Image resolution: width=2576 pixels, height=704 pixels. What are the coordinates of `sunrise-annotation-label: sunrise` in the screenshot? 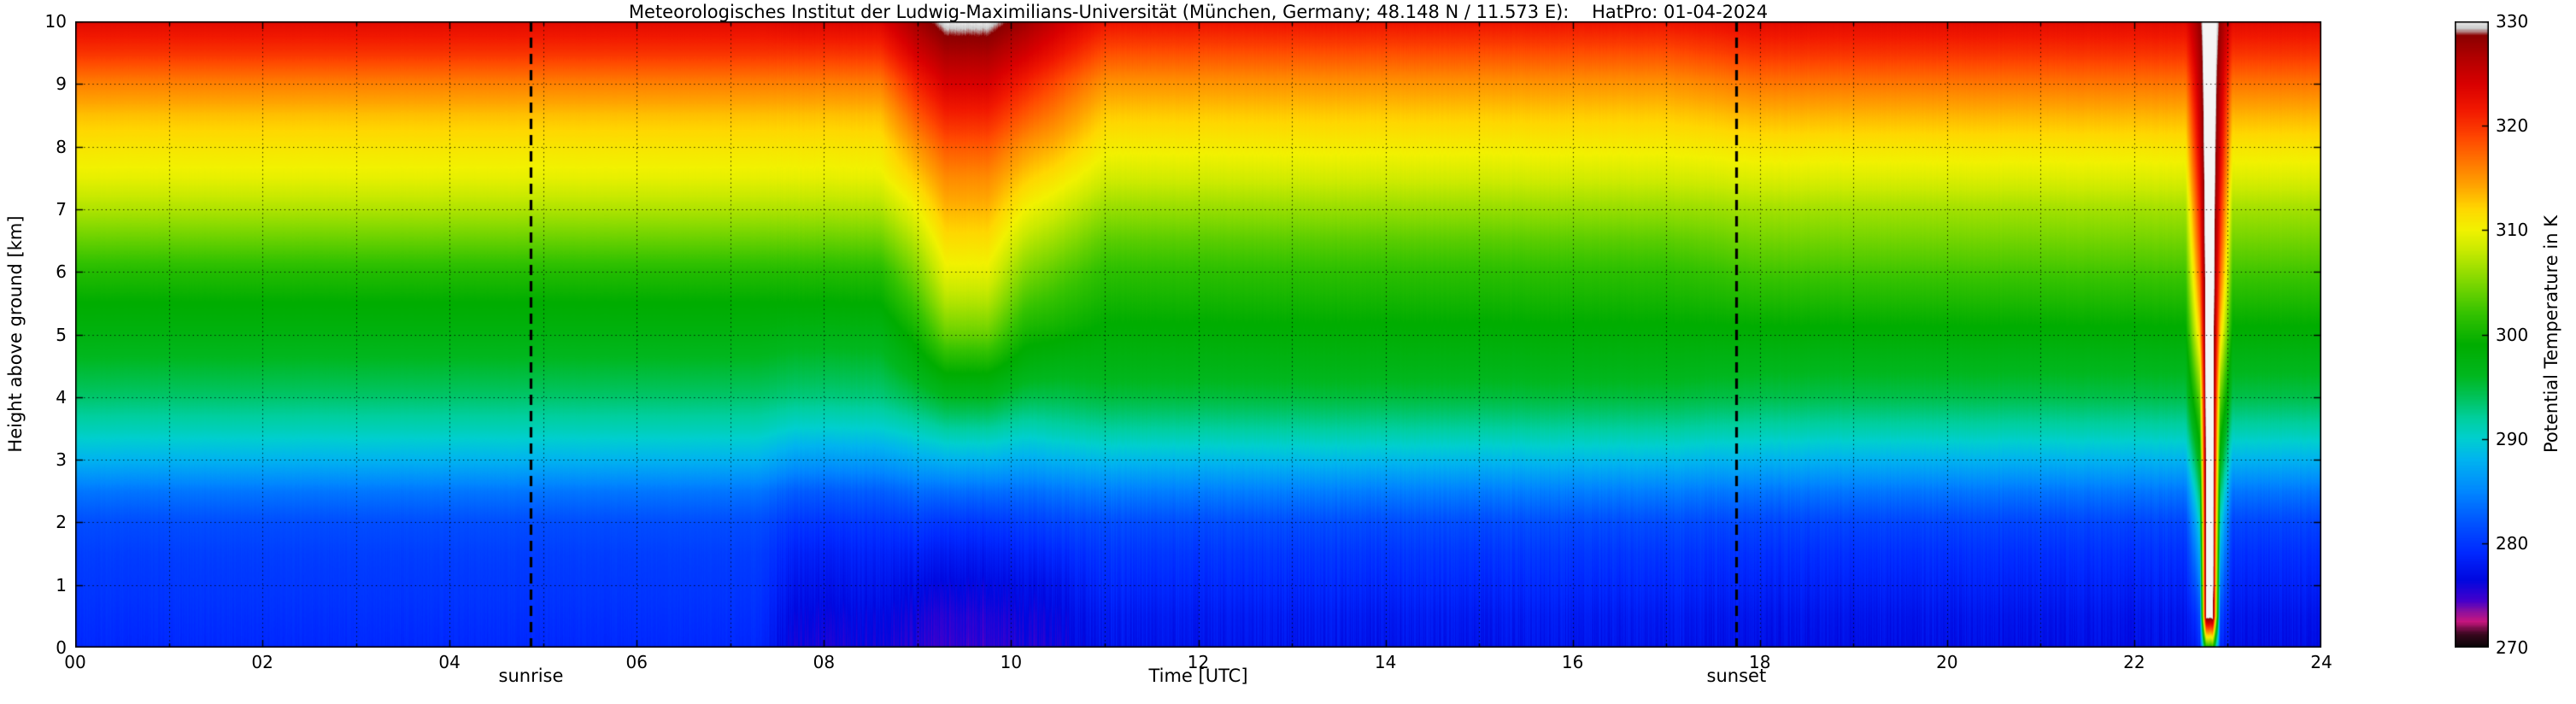 It's located at (531, 676).